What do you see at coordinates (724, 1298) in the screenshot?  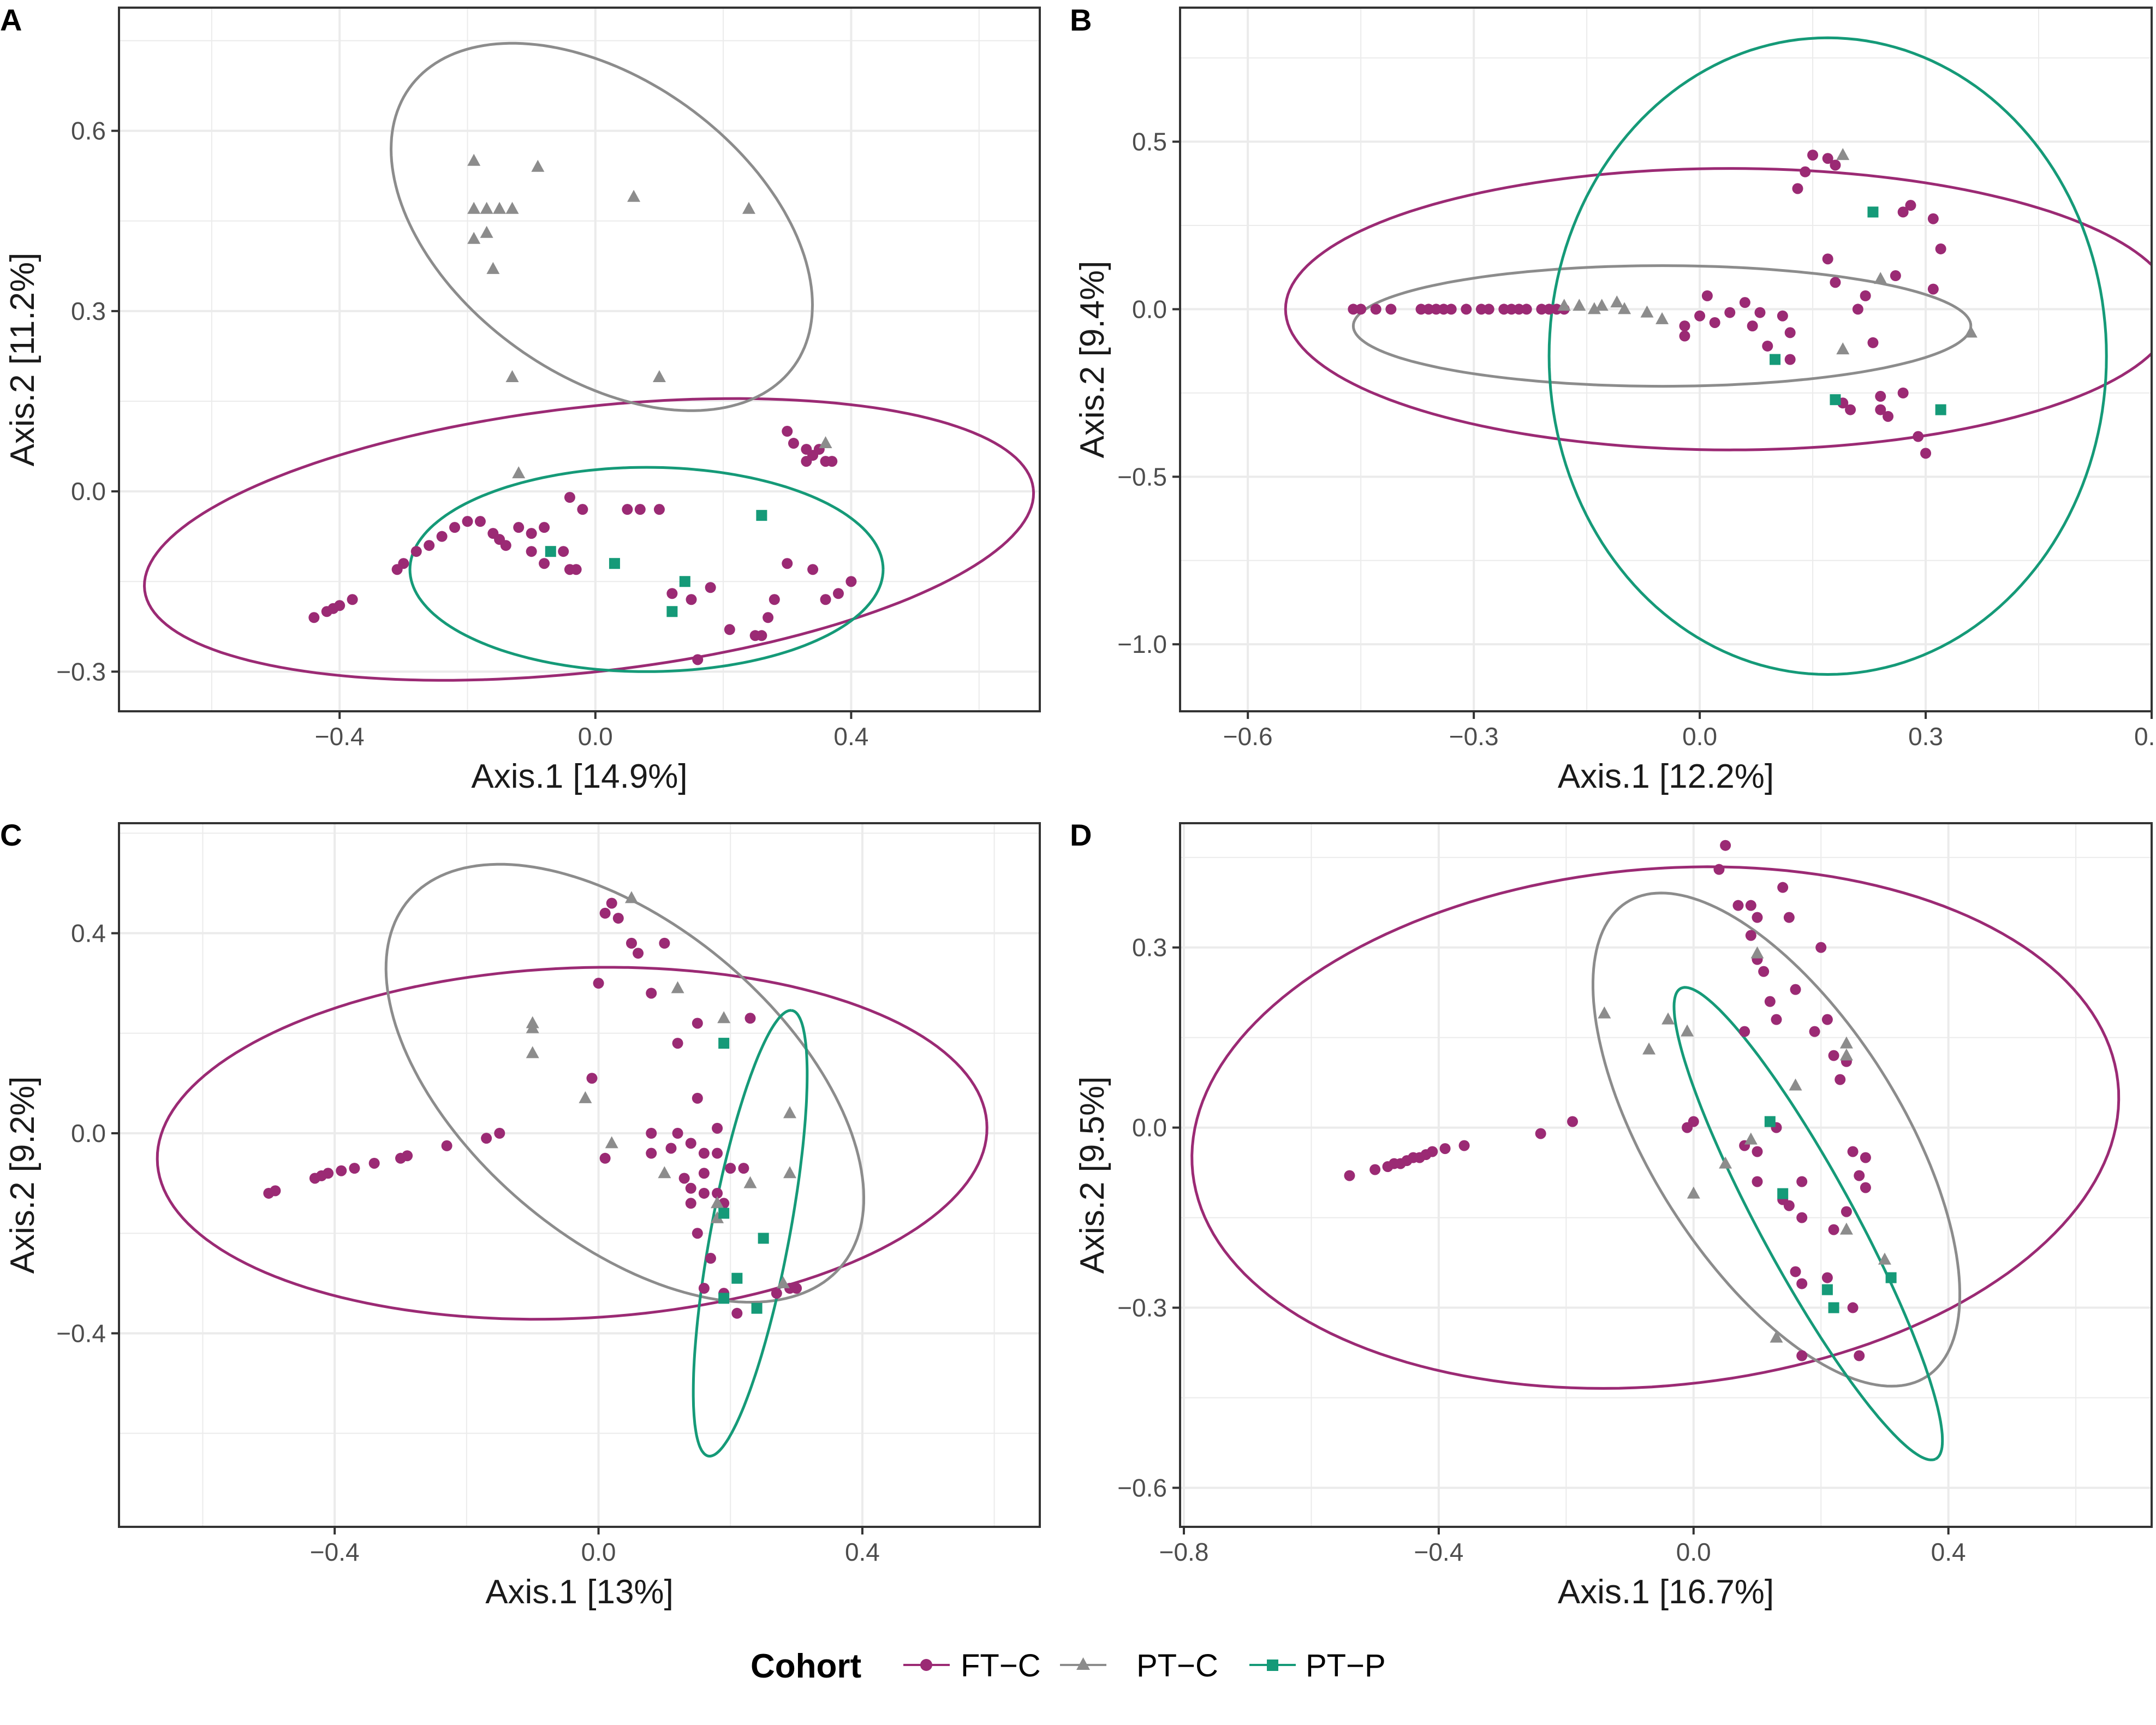 I see `panel-c-point-pt-p` at bounding box center [724, 1298].